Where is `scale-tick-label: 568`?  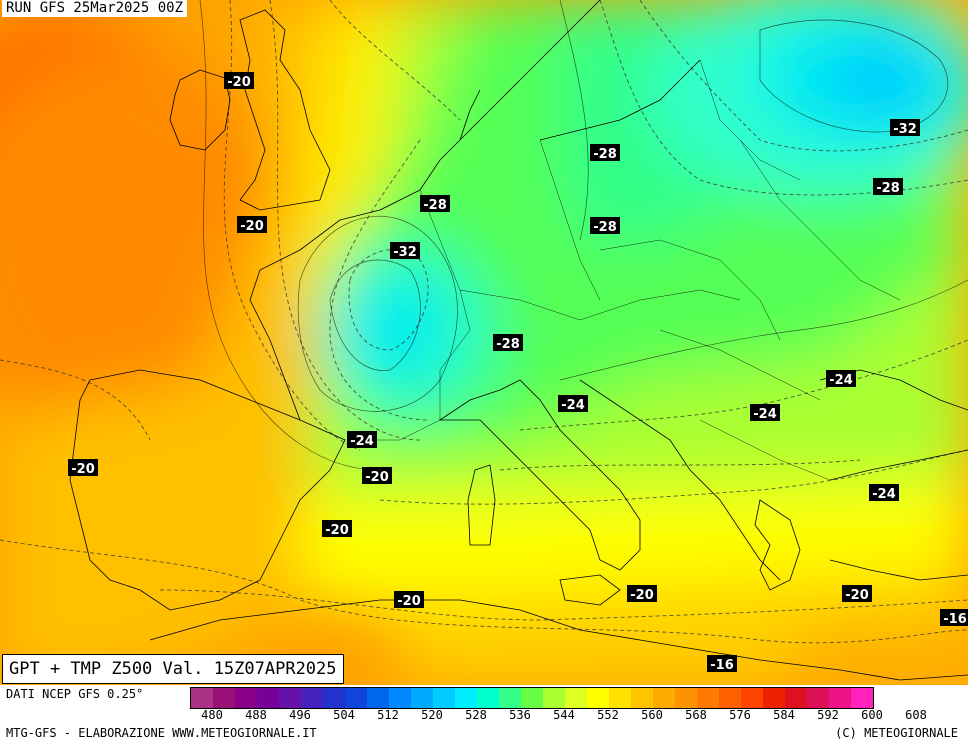
scale-tick-label: 568 is located at coordinates (696, 715).